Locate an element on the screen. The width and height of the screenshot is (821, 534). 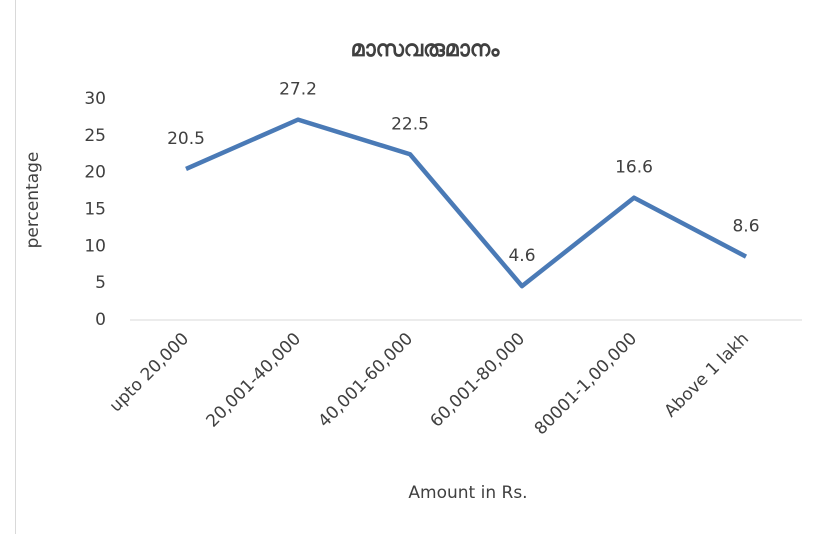
y-tick-label: 30 is located at coordinates (95, 99).